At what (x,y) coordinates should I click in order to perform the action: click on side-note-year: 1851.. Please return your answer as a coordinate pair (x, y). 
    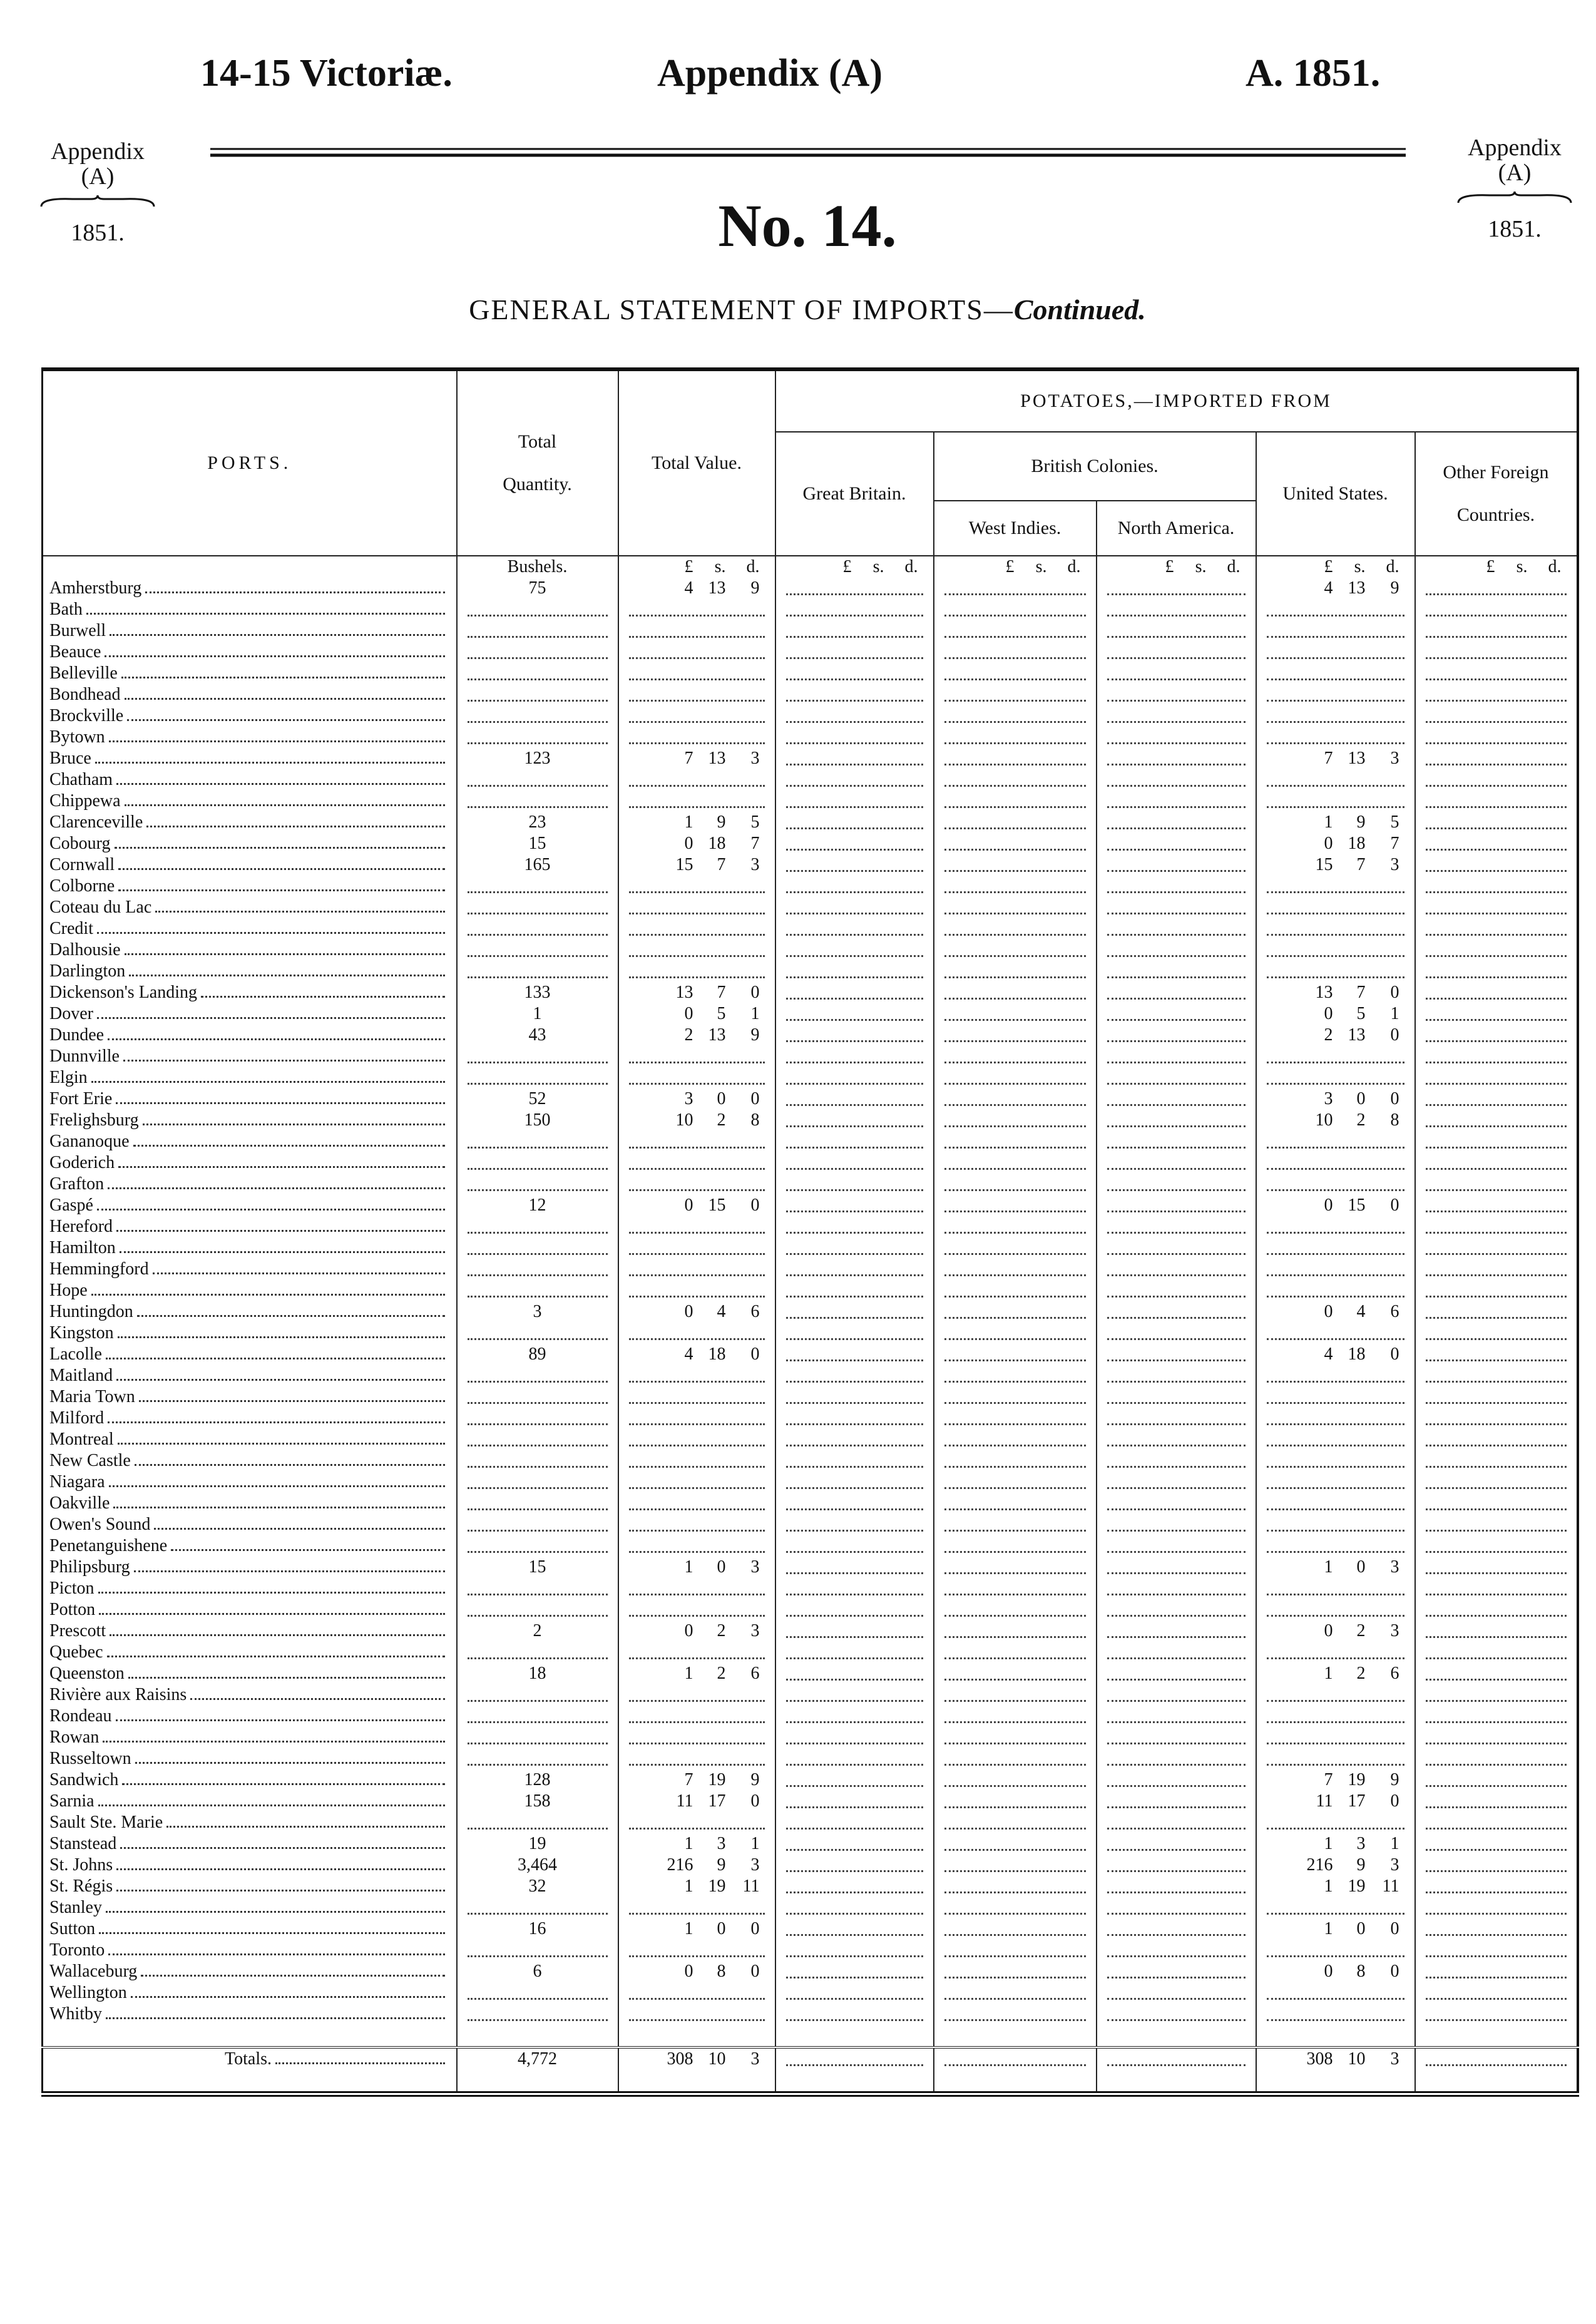
    Looking at the image, I should click on (98, 233).